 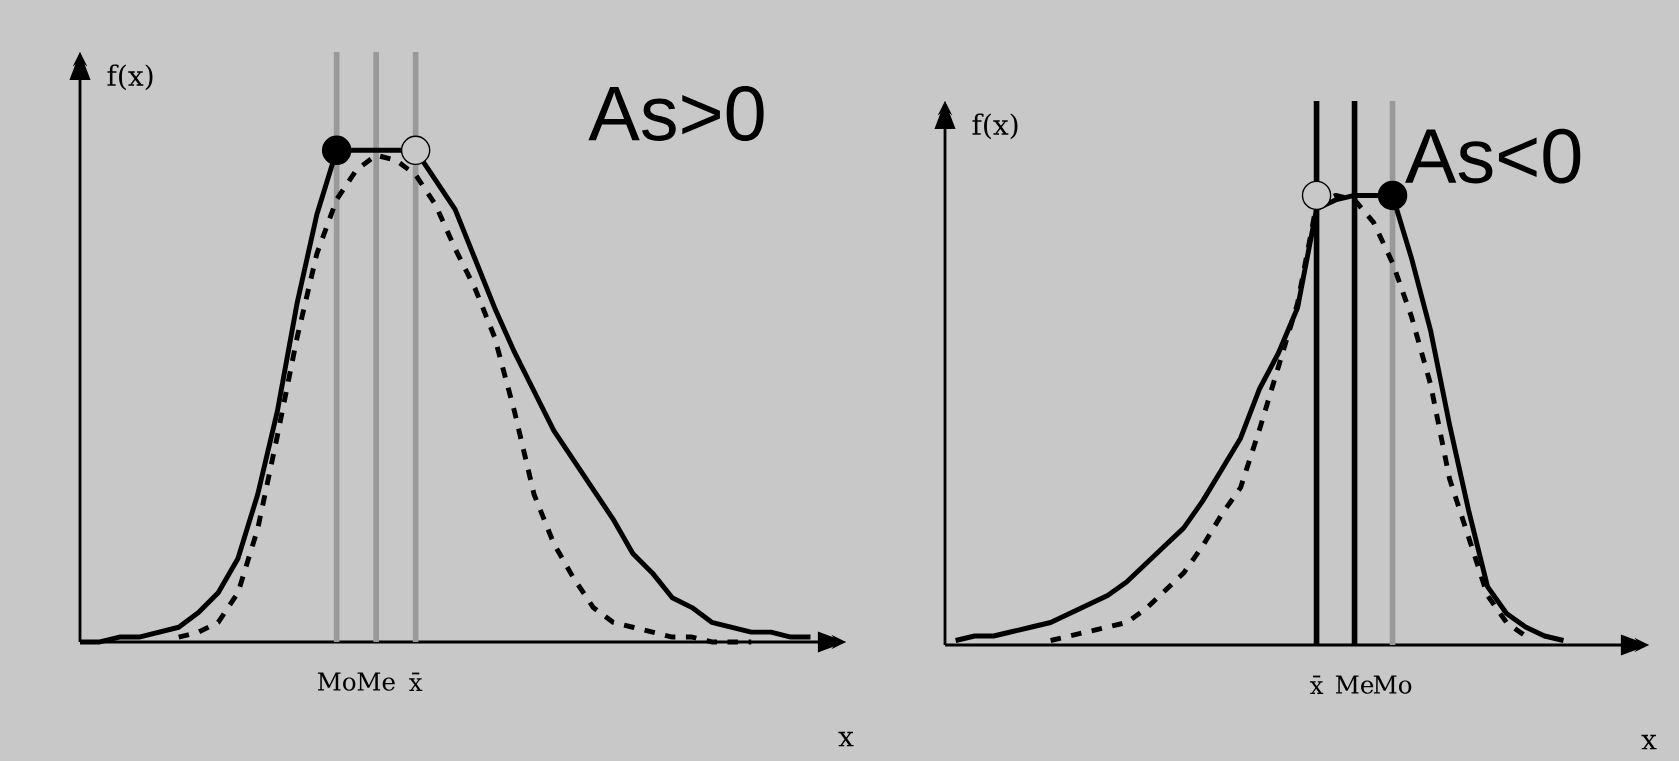 I want to click on chart-title: As<0, so click(x=1493, y=156).